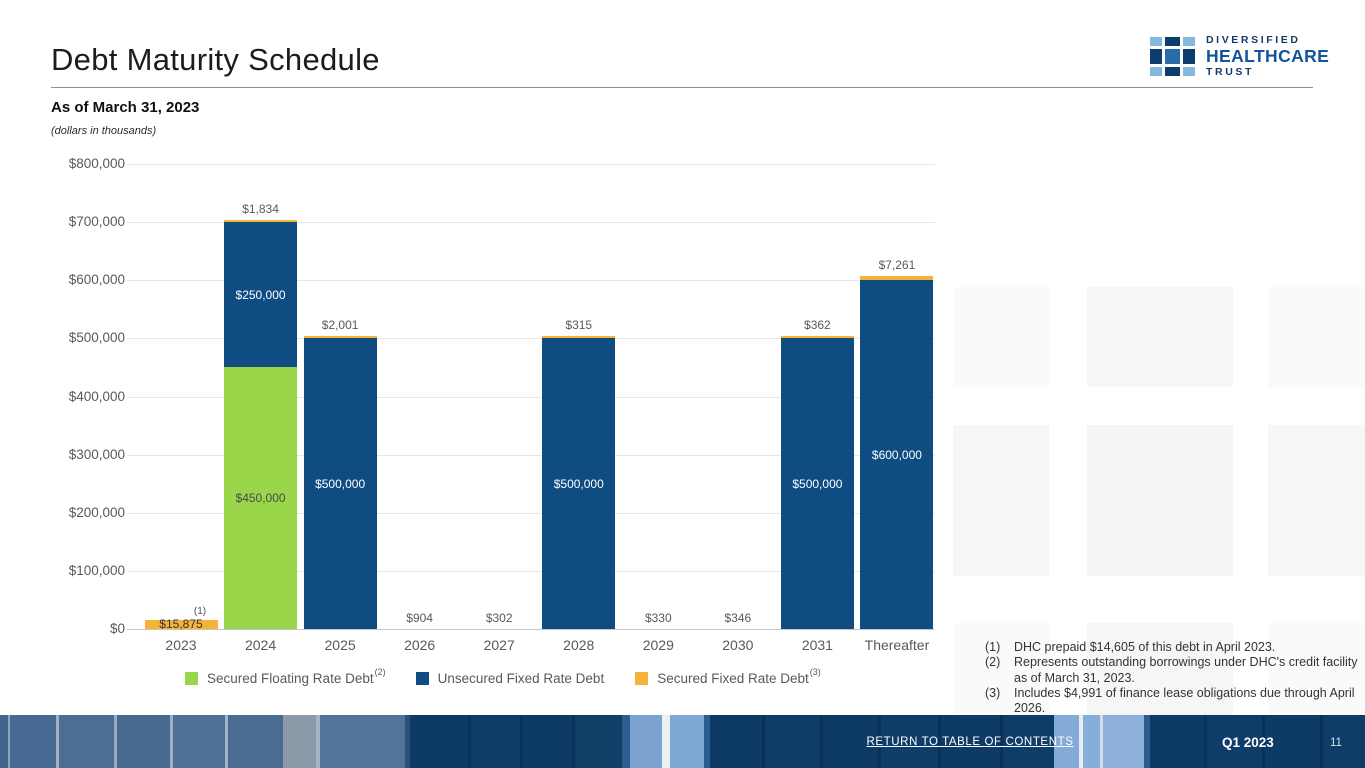 The height and width of the screenshot is (768, 1365). I want to click on title-divider, so click(682, 87).